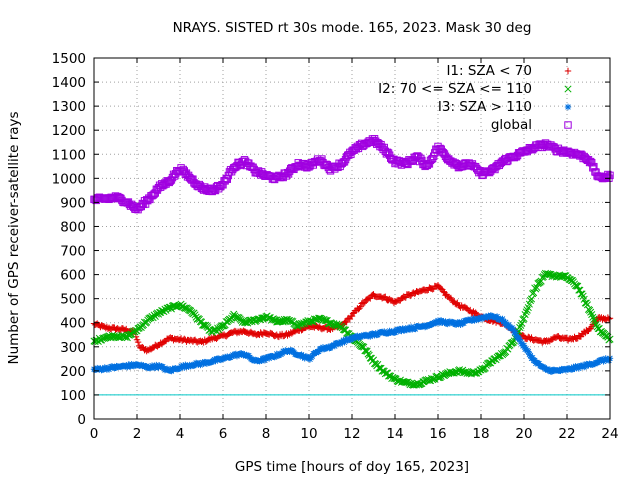 The width and height of the screenshot is (640, 480). Describe the element at coordinates (69, 59) in the screenshot. I see `y-tick-label: 1500` at that location.